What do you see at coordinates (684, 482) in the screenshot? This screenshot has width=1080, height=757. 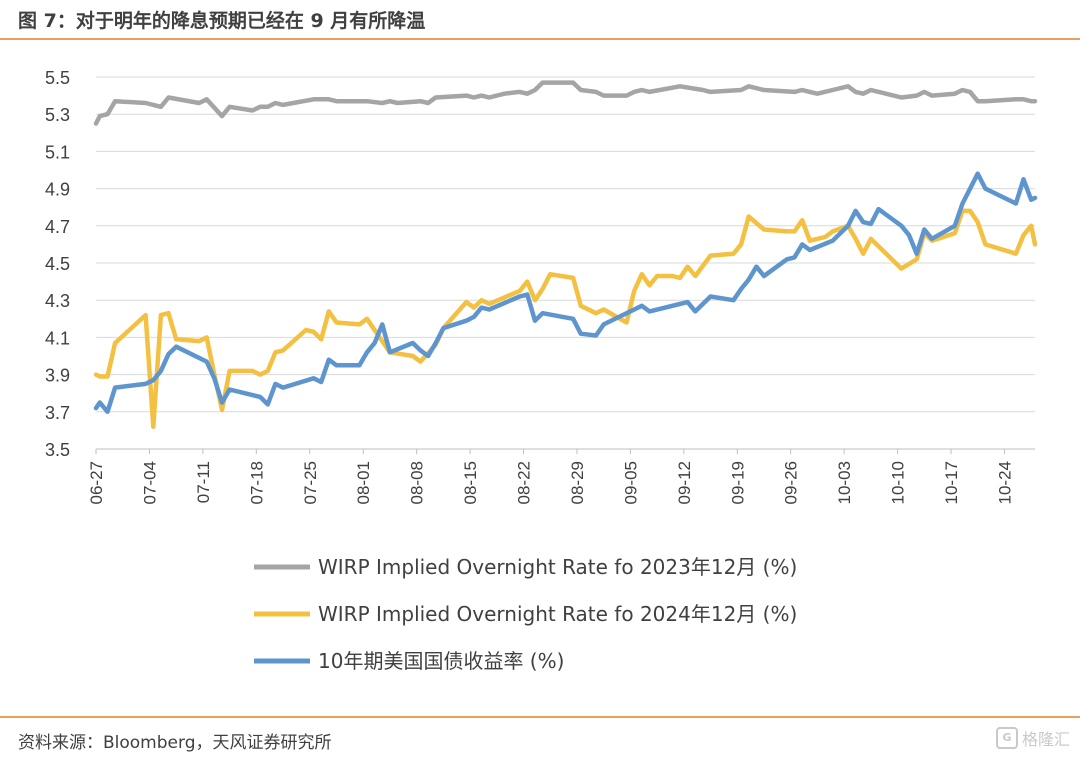 I see `x-tick-label: 09-12` at bounding box center [684, 482].